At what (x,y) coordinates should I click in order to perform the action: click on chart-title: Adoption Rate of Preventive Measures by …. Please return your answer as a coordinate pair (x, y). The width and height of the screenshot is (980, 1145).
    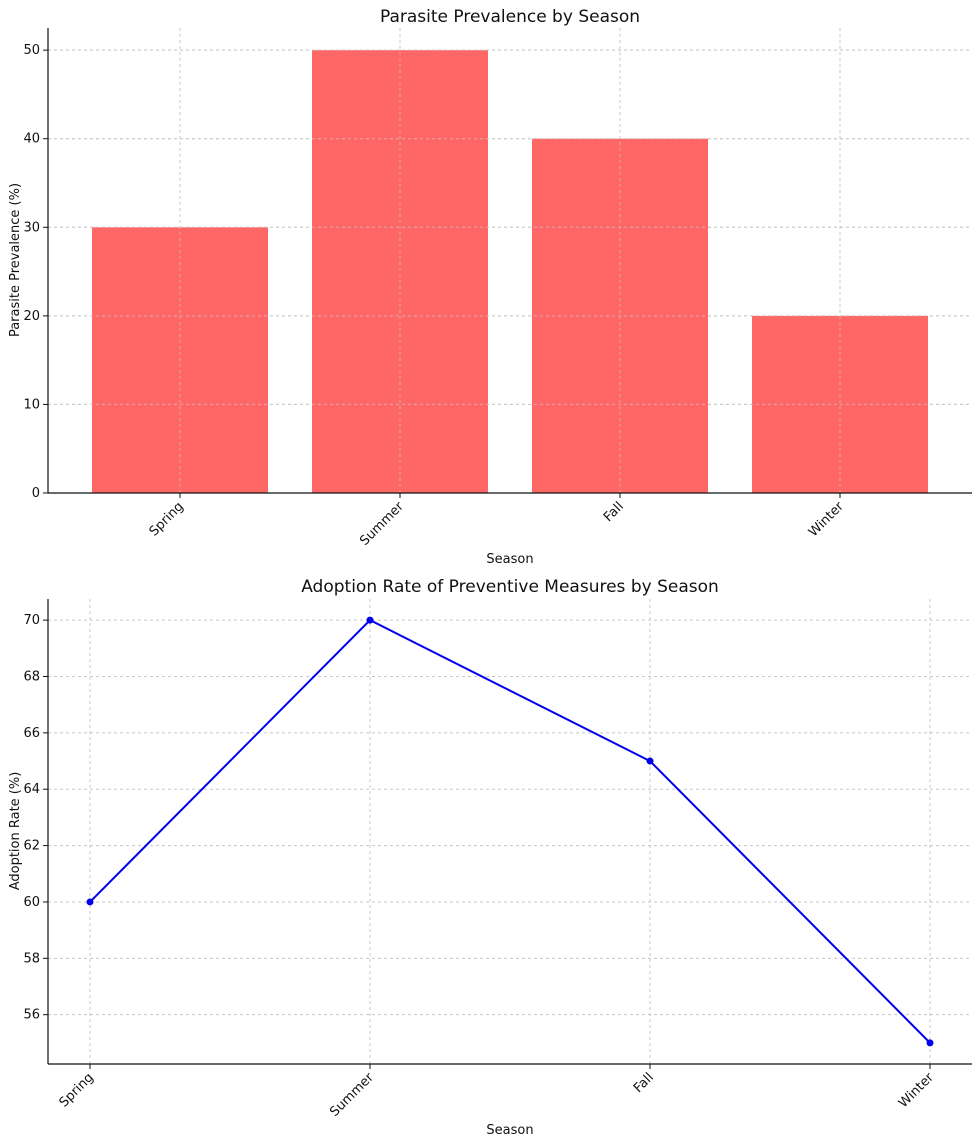
    Looking at the image, I should click on (510, 587).